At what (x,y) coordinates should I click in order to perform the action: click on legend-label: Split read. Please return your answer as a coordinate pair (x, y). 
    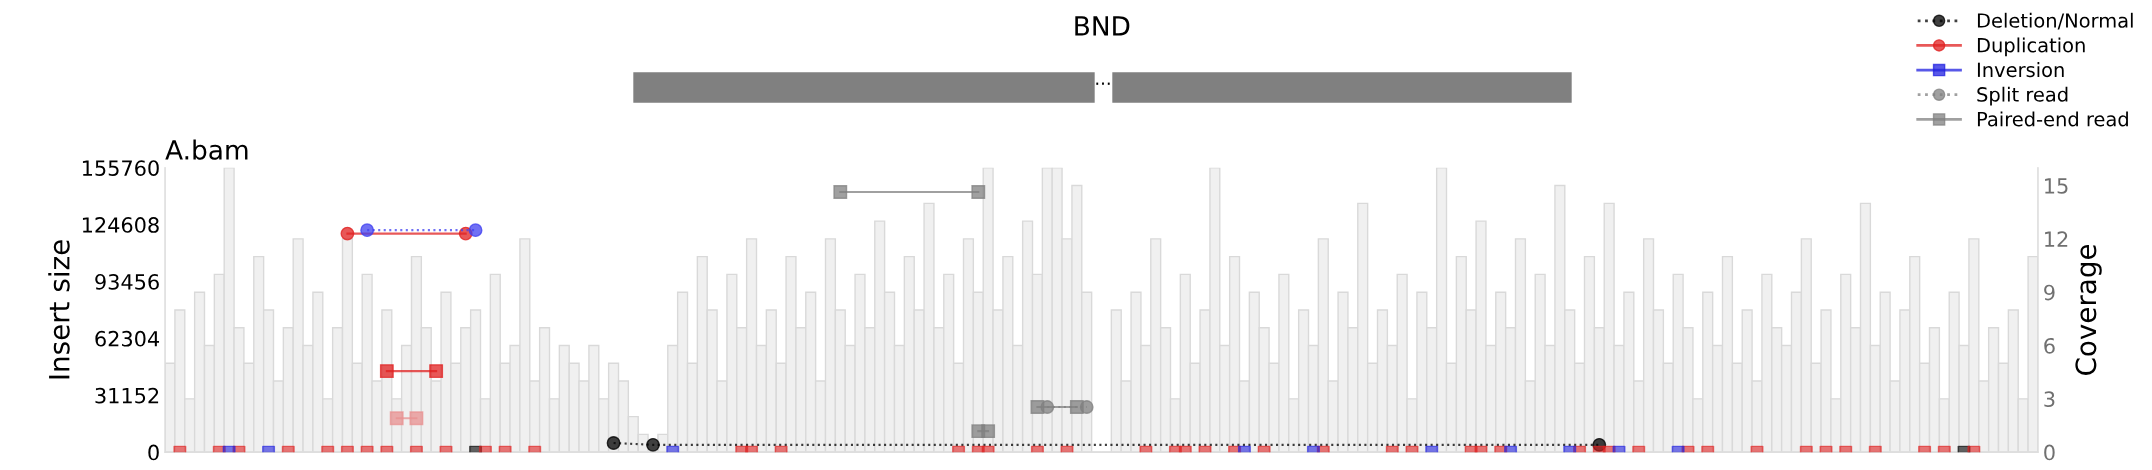
    Looking at the image, I should click on (2022, 96).